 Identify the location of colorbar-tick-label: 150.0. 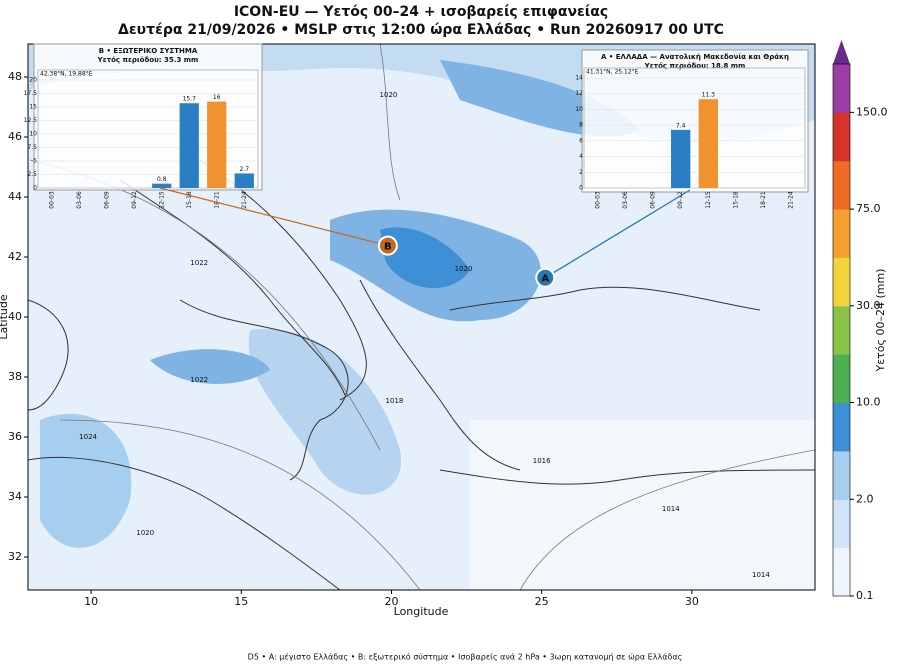
(872, 111).